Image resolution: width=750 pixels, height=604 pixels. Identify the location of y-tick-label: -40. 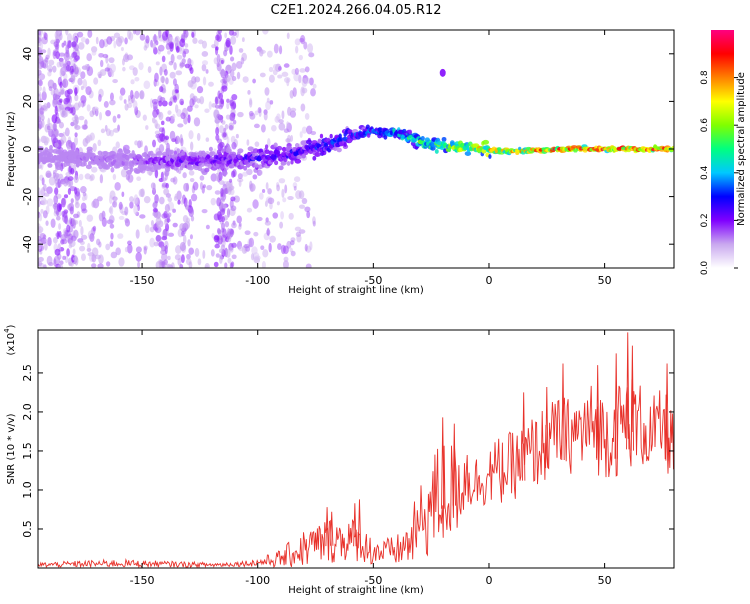
(27, 244).